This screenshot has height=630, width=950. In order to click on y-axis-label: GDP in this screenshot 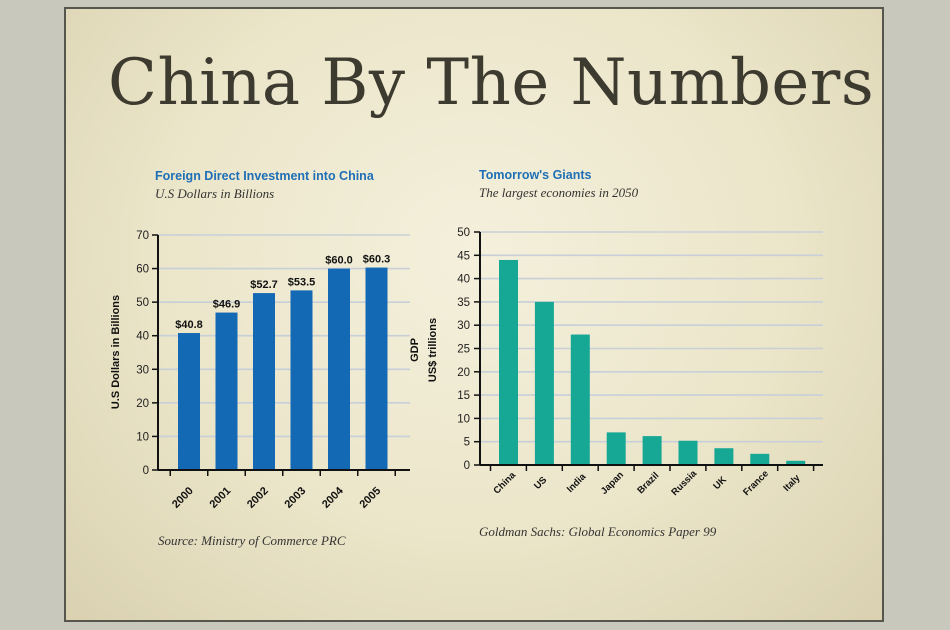, I will do `click(415, 350)`.